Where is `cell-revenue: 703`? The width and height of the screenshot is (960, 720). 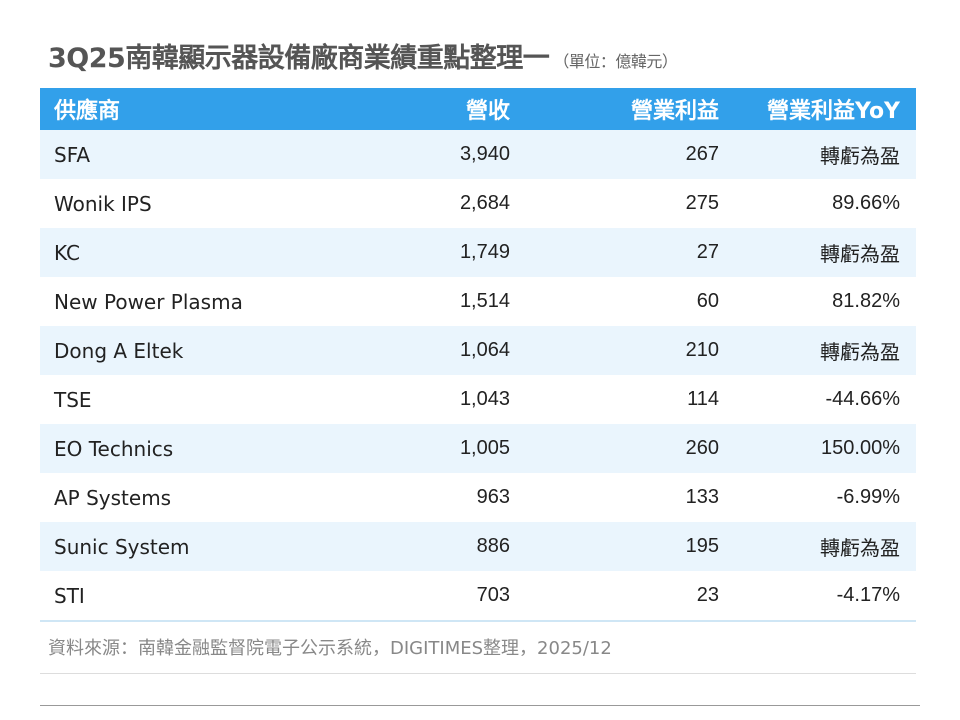 cell-revenue: 703 is located at coordinates (452, 596).